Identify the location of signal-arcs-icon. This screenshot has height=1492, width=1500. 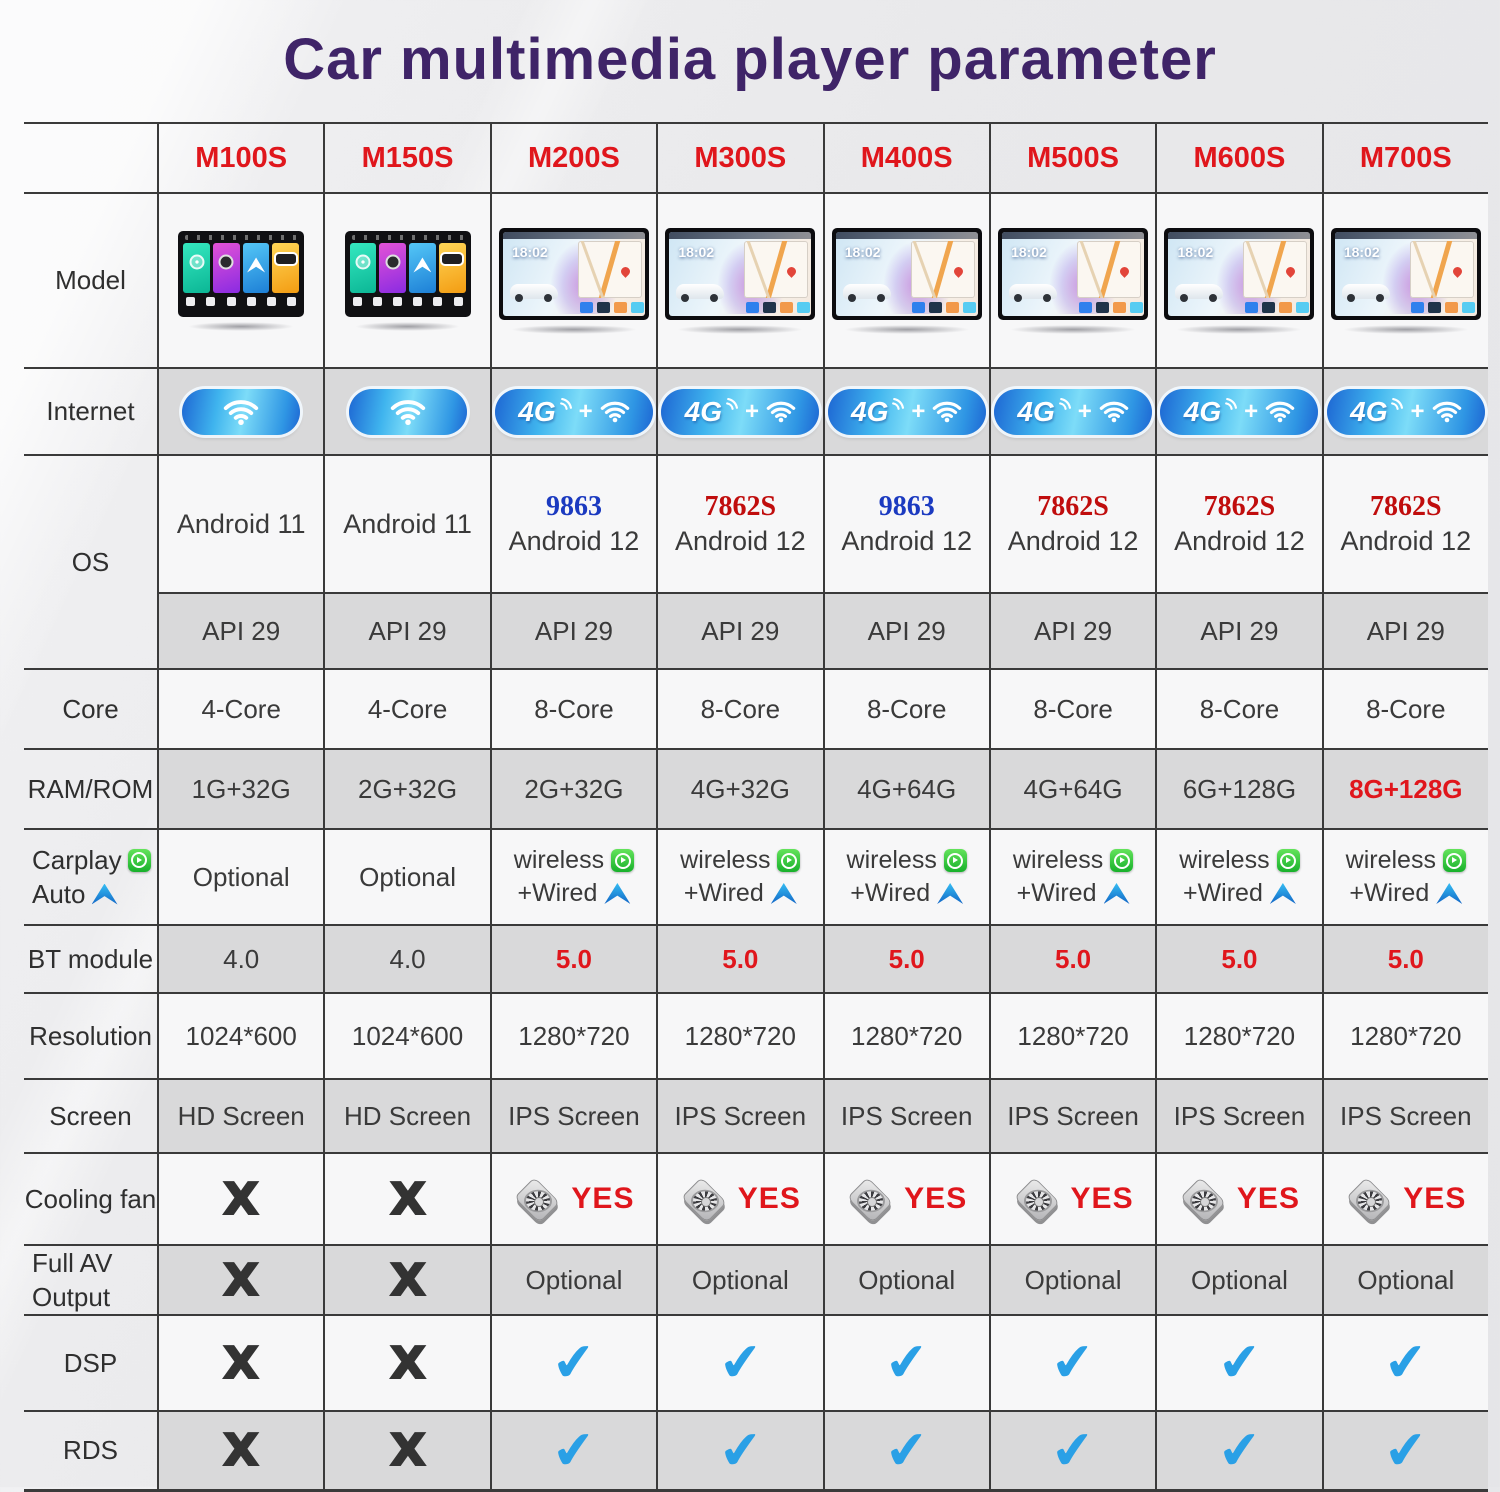
(565, 404).